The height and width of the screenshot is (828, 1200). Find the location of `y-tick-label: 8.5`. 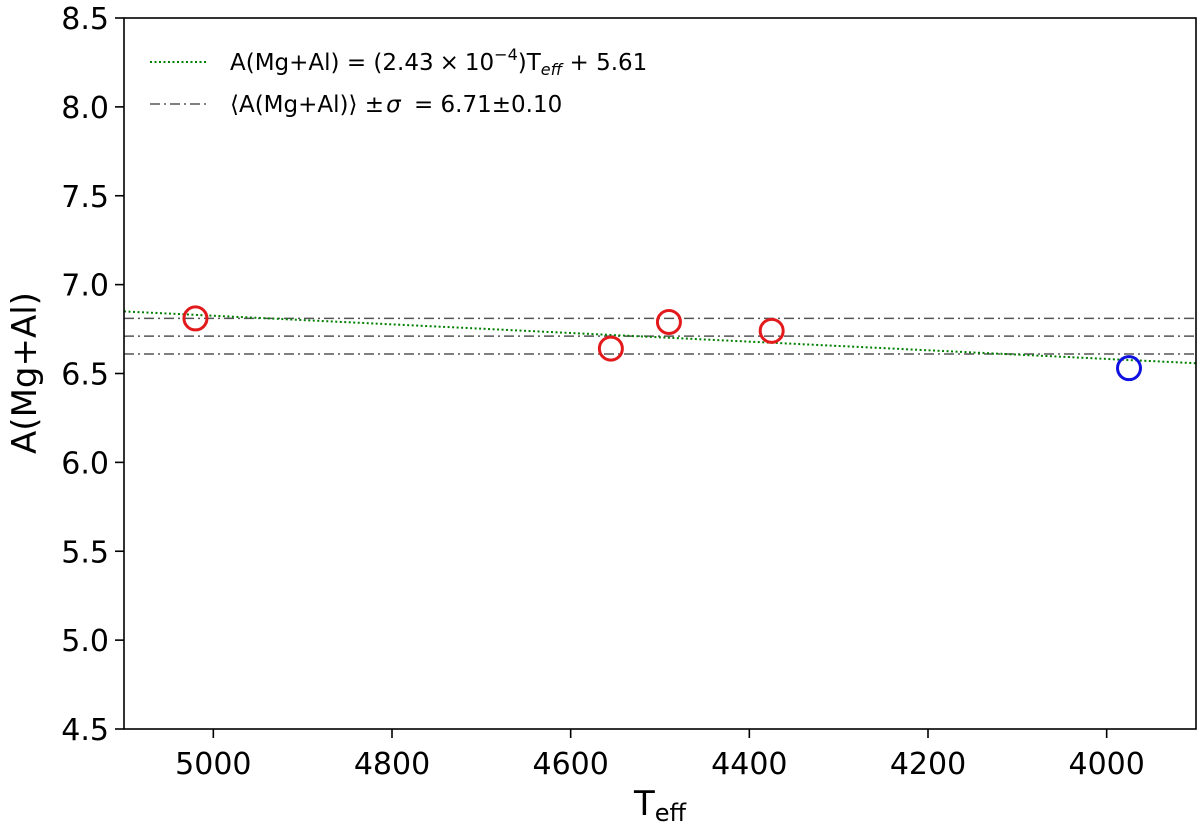

y-tick-label: 8.5 is located at coordinates (85, 19).